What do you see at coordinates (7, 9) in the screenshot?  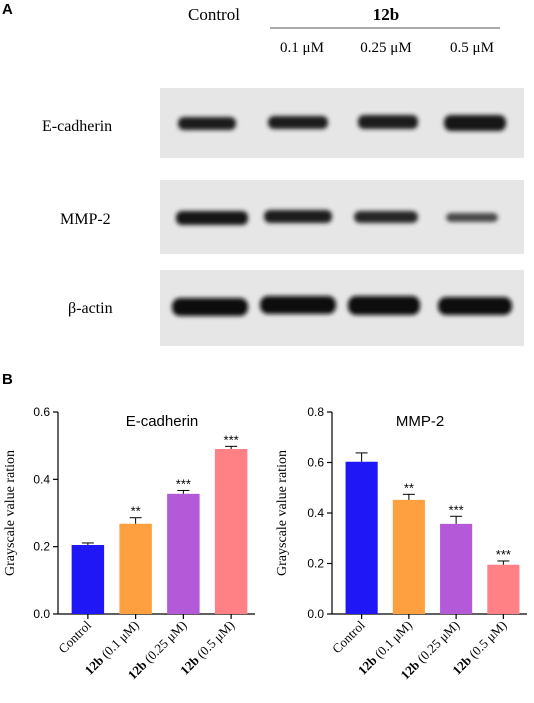 I see `panel-label-a: A` at bounding box center [7, 9].